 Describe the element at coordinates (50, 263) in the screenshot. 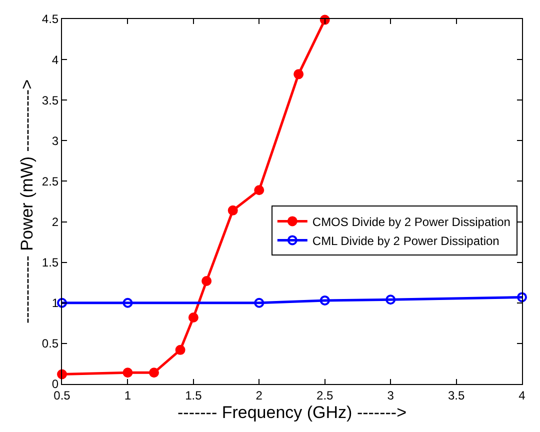

I see `y-tick-label: 1.5` at that location.